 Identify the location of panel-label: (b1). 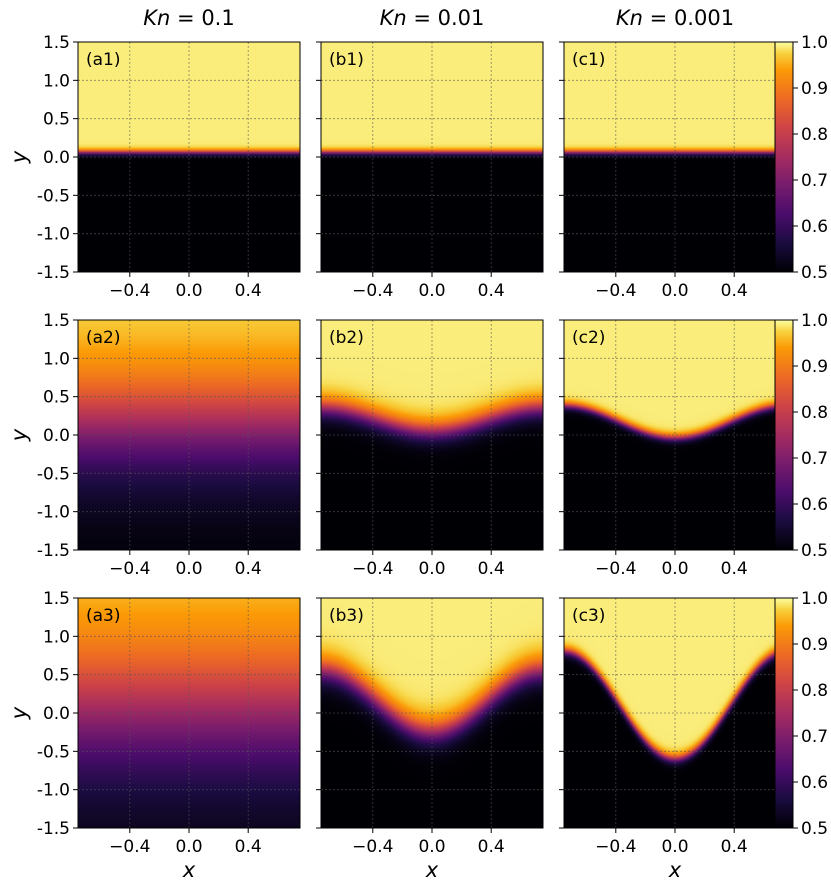
(346, 60).